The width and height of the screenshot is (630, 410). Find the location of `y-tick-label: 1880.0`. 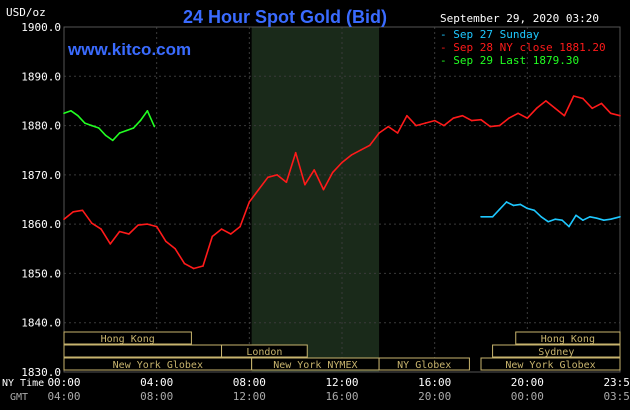

y-tick-label: 1880.0 is located at coordinates (41, 126).